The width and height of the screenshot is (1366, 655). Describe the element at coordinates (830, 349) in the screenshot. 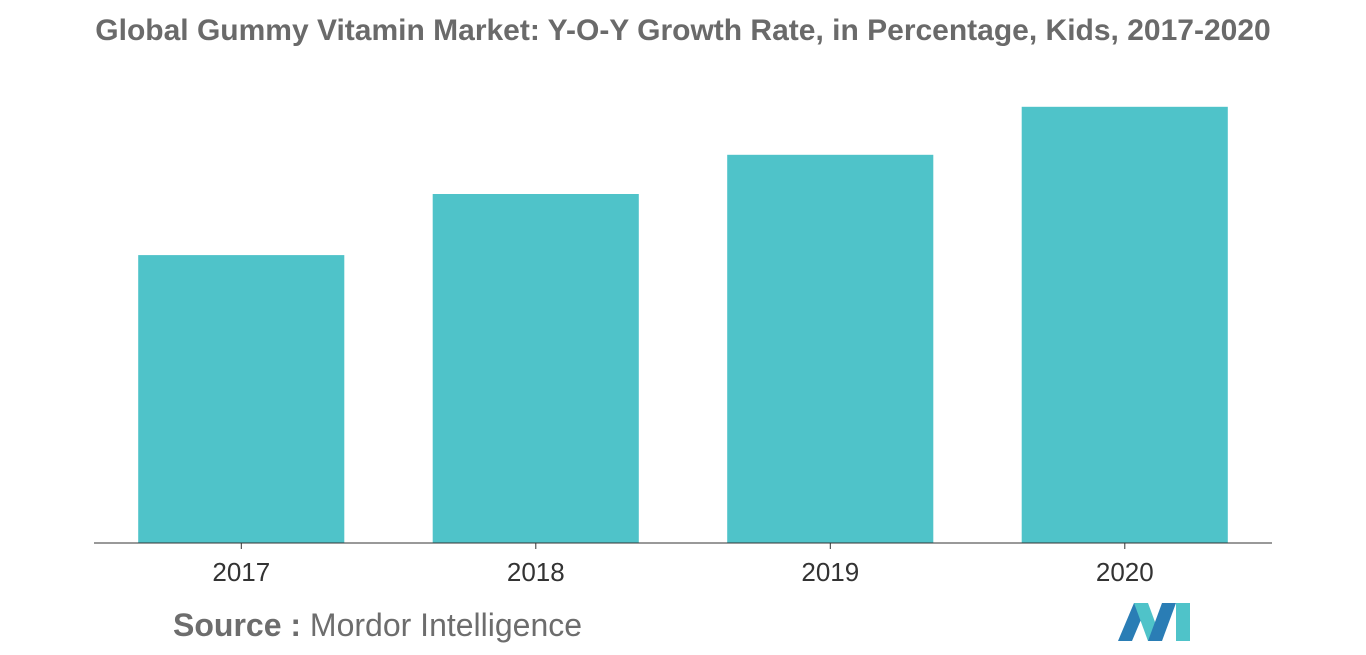

I see `bar-2019` at that location.